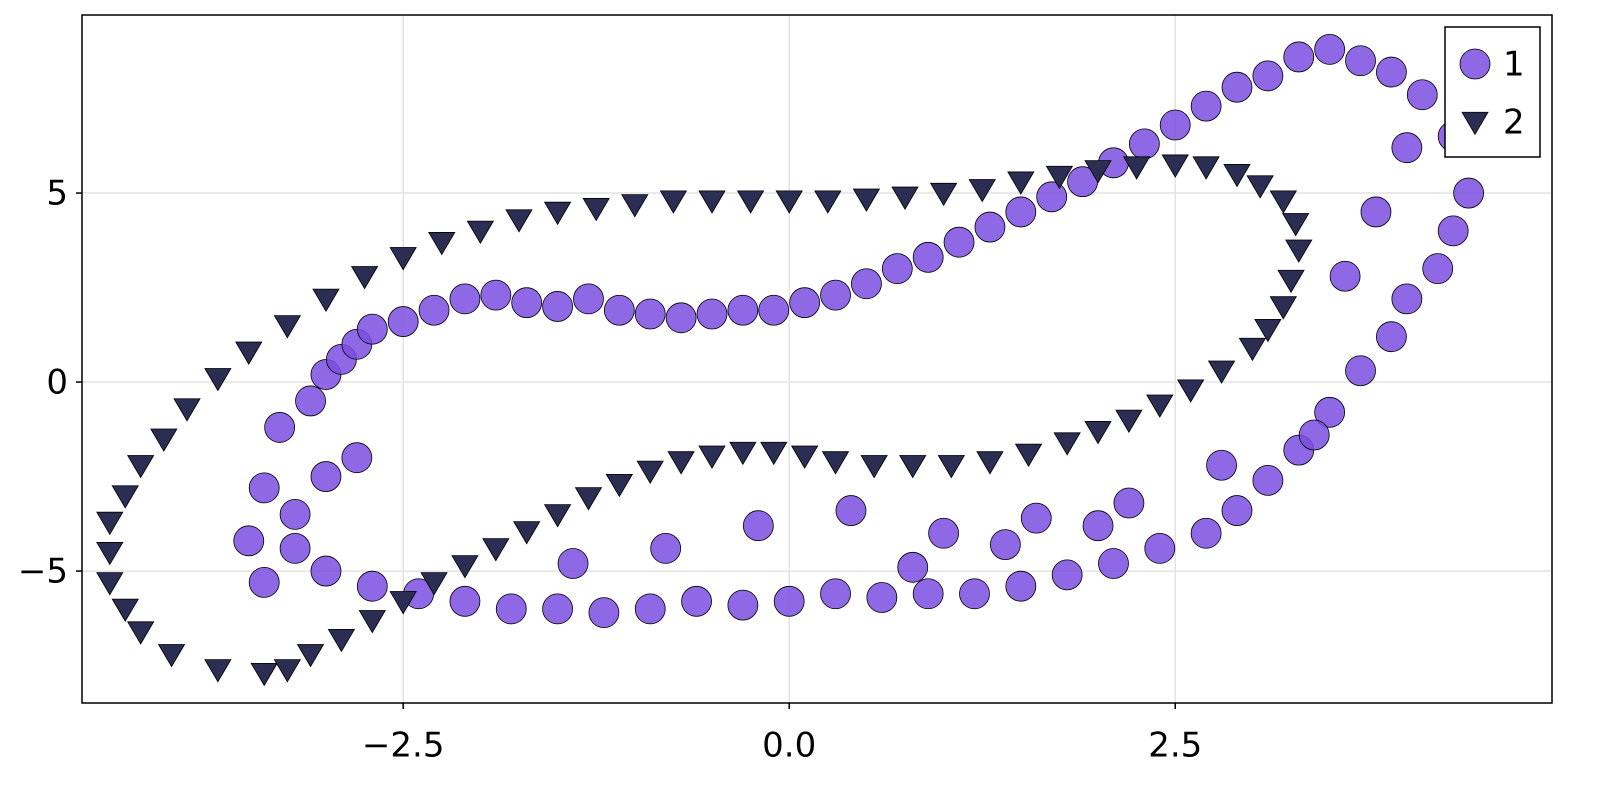 The width and height of the screenshot is (1600, 804). Describe the element at coordinates (1514, 123) in the screenshot. I see `legend-label: 2` at that location.